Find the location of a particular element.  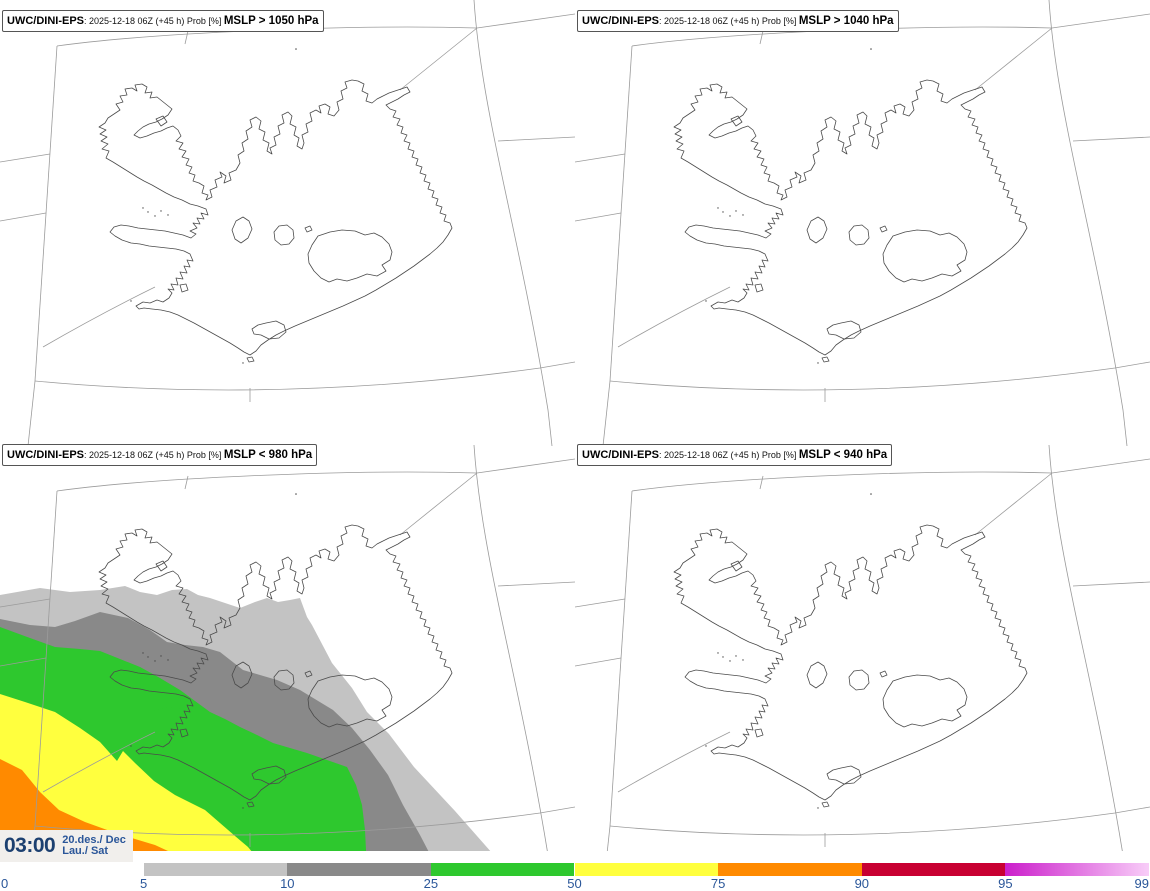

valid-day-line: Lau./ Sat is located at coordinates (85, 851).